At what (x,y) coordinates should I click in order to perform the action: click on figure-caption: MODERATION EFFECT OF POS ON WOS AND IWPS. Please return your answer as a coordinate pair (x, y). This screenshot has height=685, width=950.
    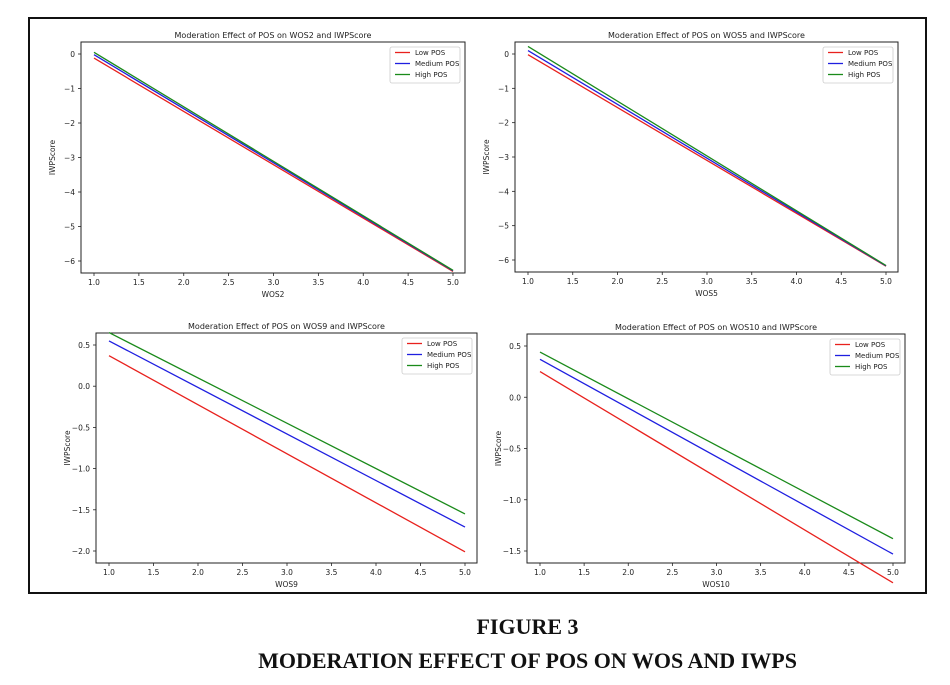
    Looking at the image, I should click on (527, 660).